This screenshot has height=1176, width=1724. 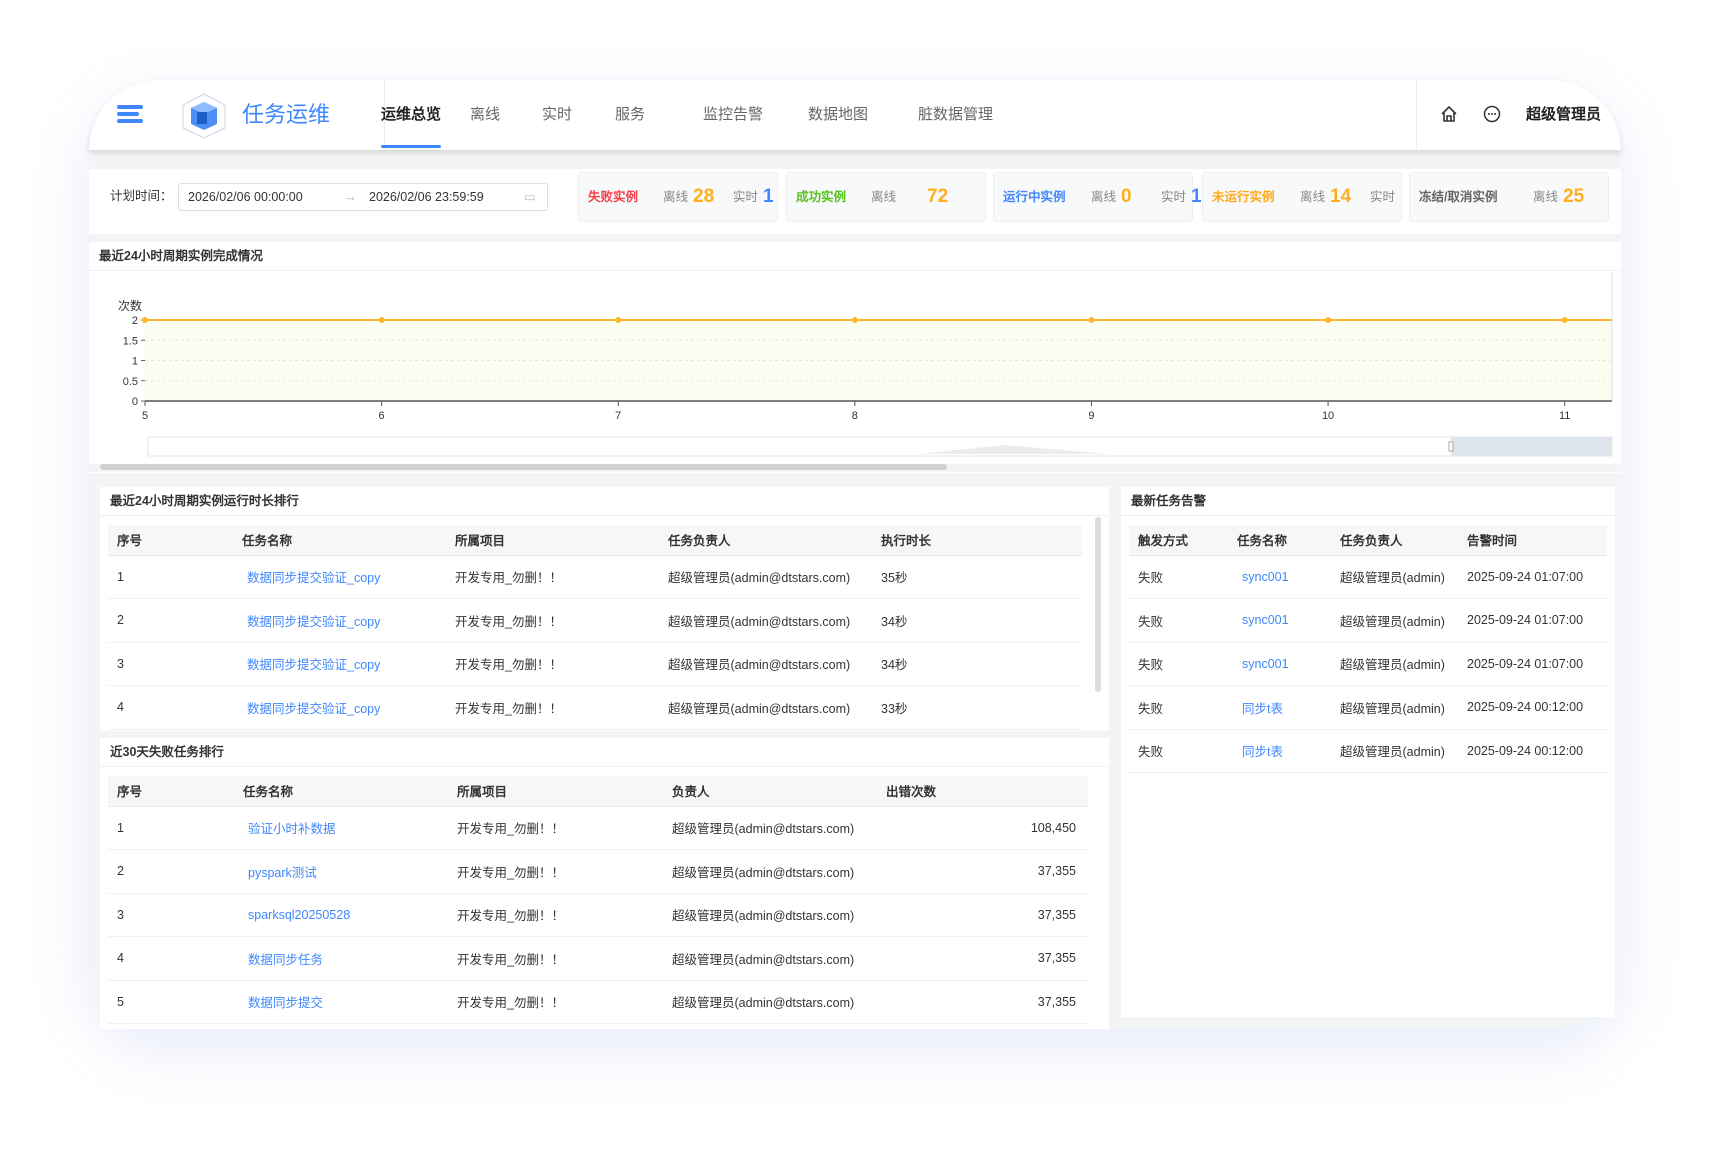 I want to click on nav-tab: 实时, so click(x=557, y=114).